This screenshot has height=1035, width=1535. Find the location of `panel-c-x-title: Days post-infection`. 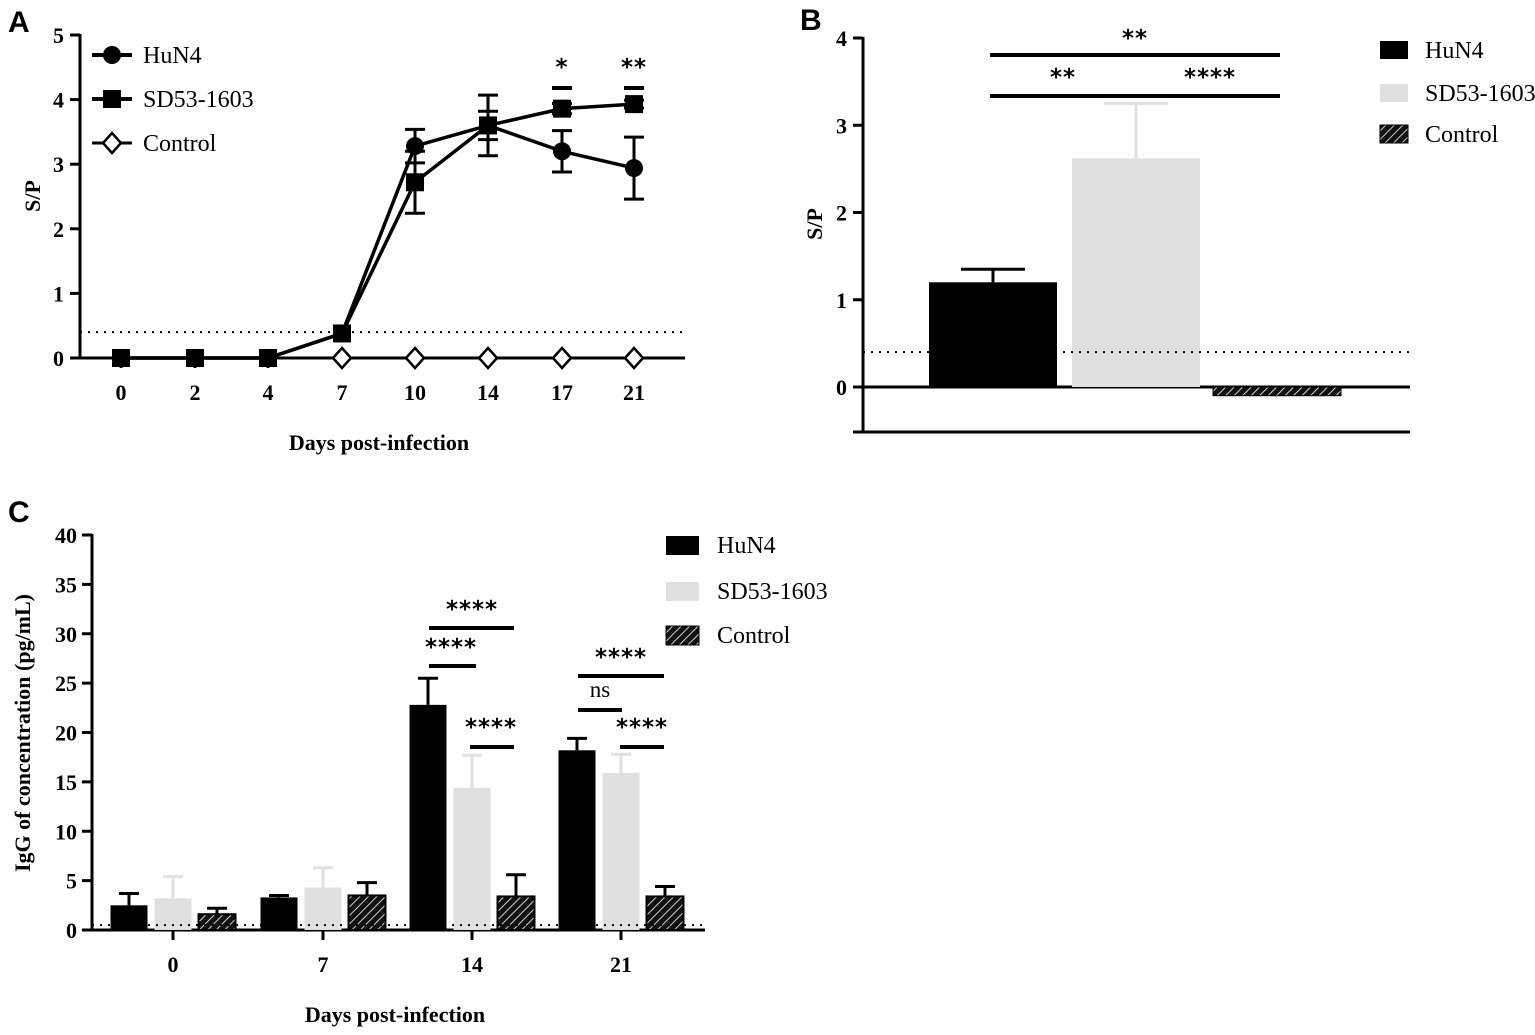

panel-c-x-title: Days post-infection is located at coordinates (395, 1014).